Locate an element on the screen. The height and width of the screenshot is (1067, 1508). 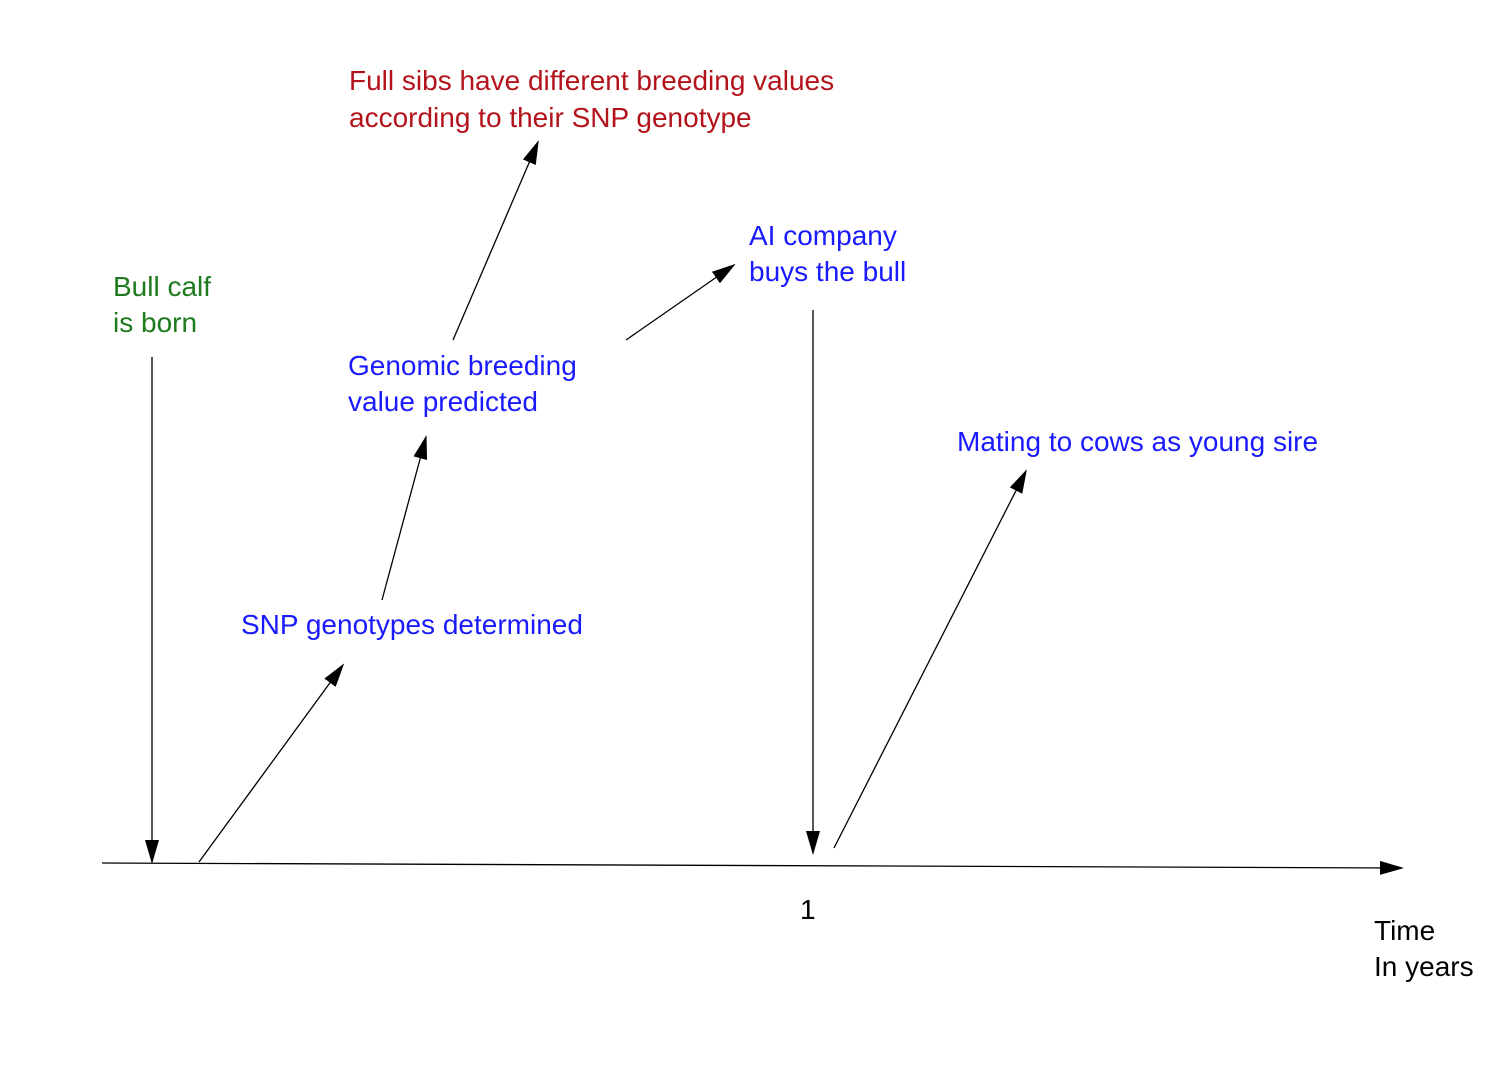
axis-label: Time is located at coordinates (1404, 930).